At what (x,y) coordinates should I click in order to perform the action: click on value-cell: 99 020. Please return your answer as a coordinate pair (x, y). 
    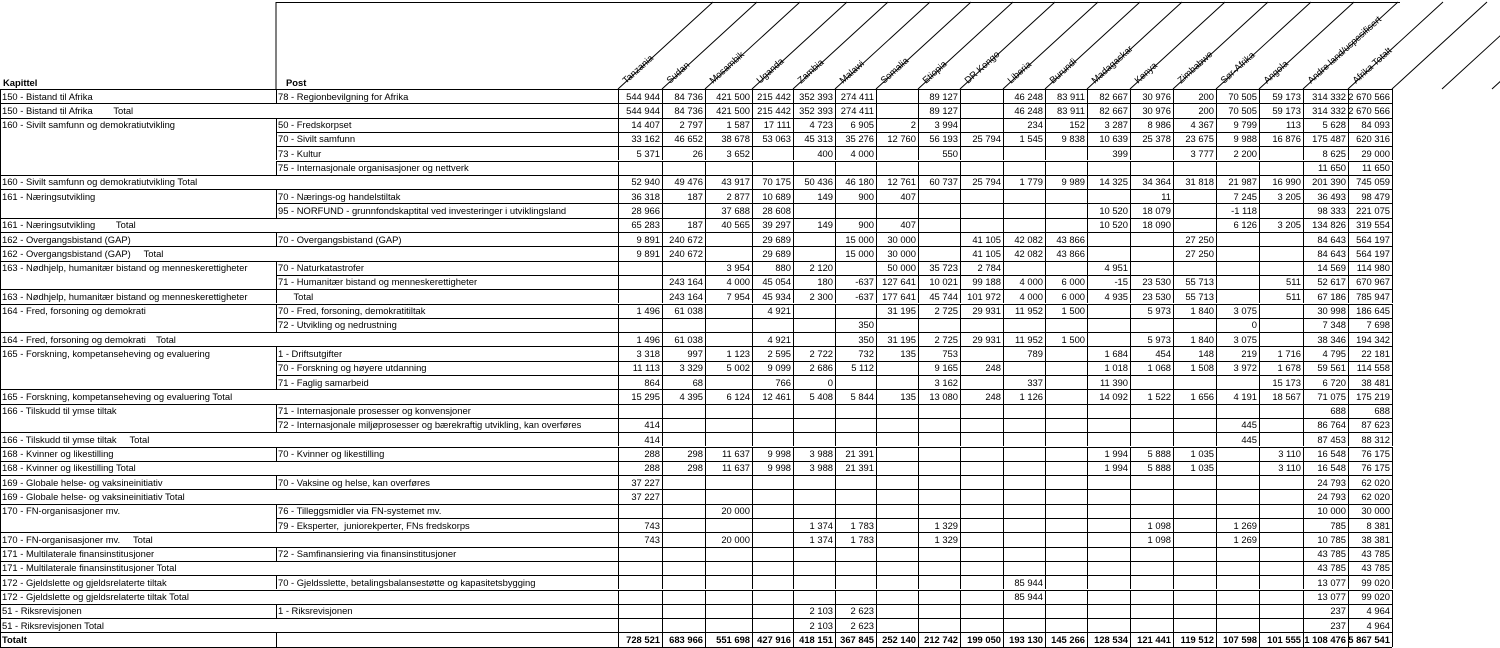
    Looking at the image, I should click on (1375, 582).